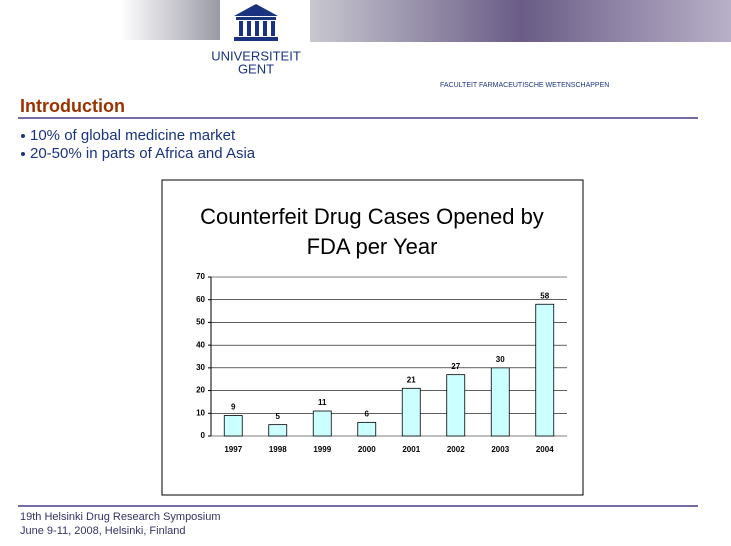  What do you see at coordinates (256, 22) in the screenshot?
I see `logo-icon` at bounding box center [256, 22].